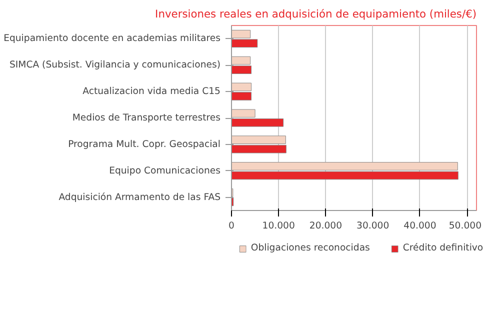 The image size is (500, 328). What do you see at coordinates (443, 248) in the screenshot?
I see `legend-label: Crédito definitivo` at bounding box center [443, 248].